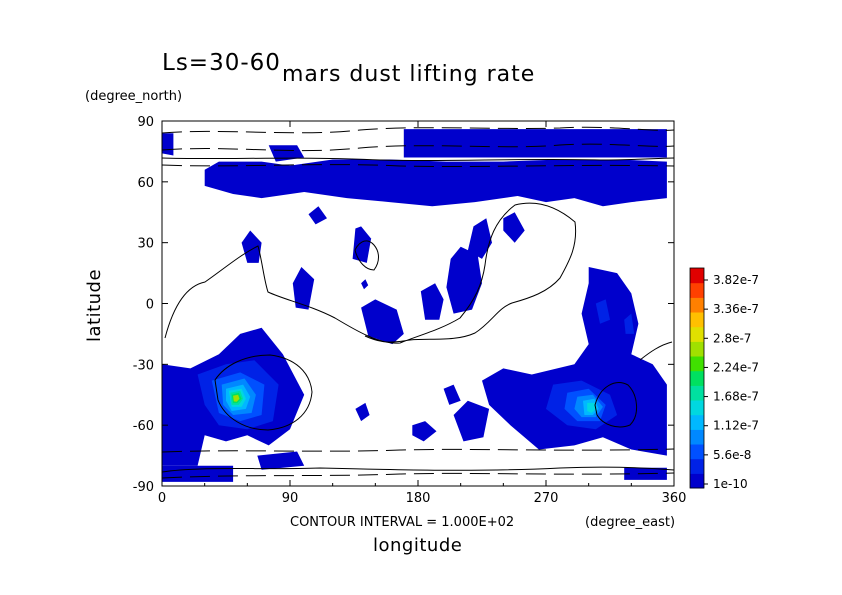 This screenshot has width=842, height=595. What do you see at coordinates (134, 96) in the screenshot?
I see `y-axis-units: (degree_north)` at bounding box center [134, 96].